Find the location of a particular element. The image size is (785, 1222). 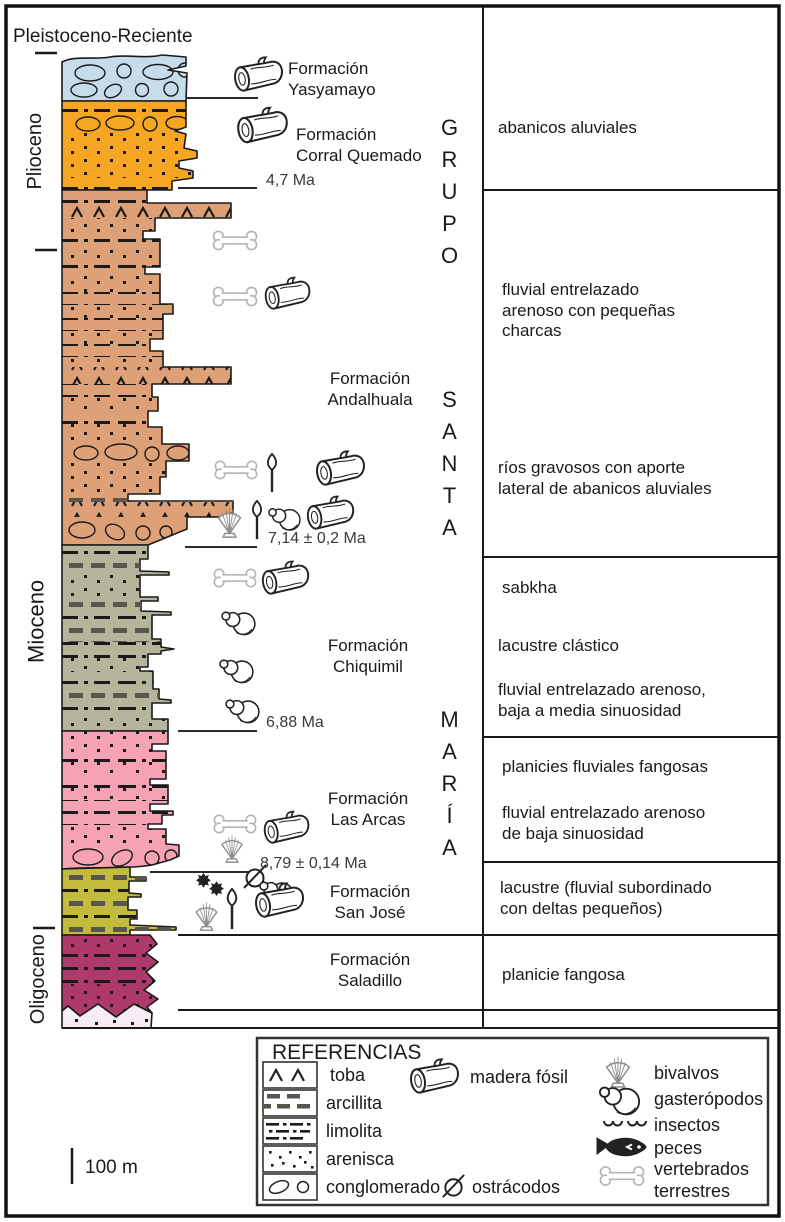

env-planicies-fluviales: planicies fluviales fangosas is located at coordinates (605, 766).